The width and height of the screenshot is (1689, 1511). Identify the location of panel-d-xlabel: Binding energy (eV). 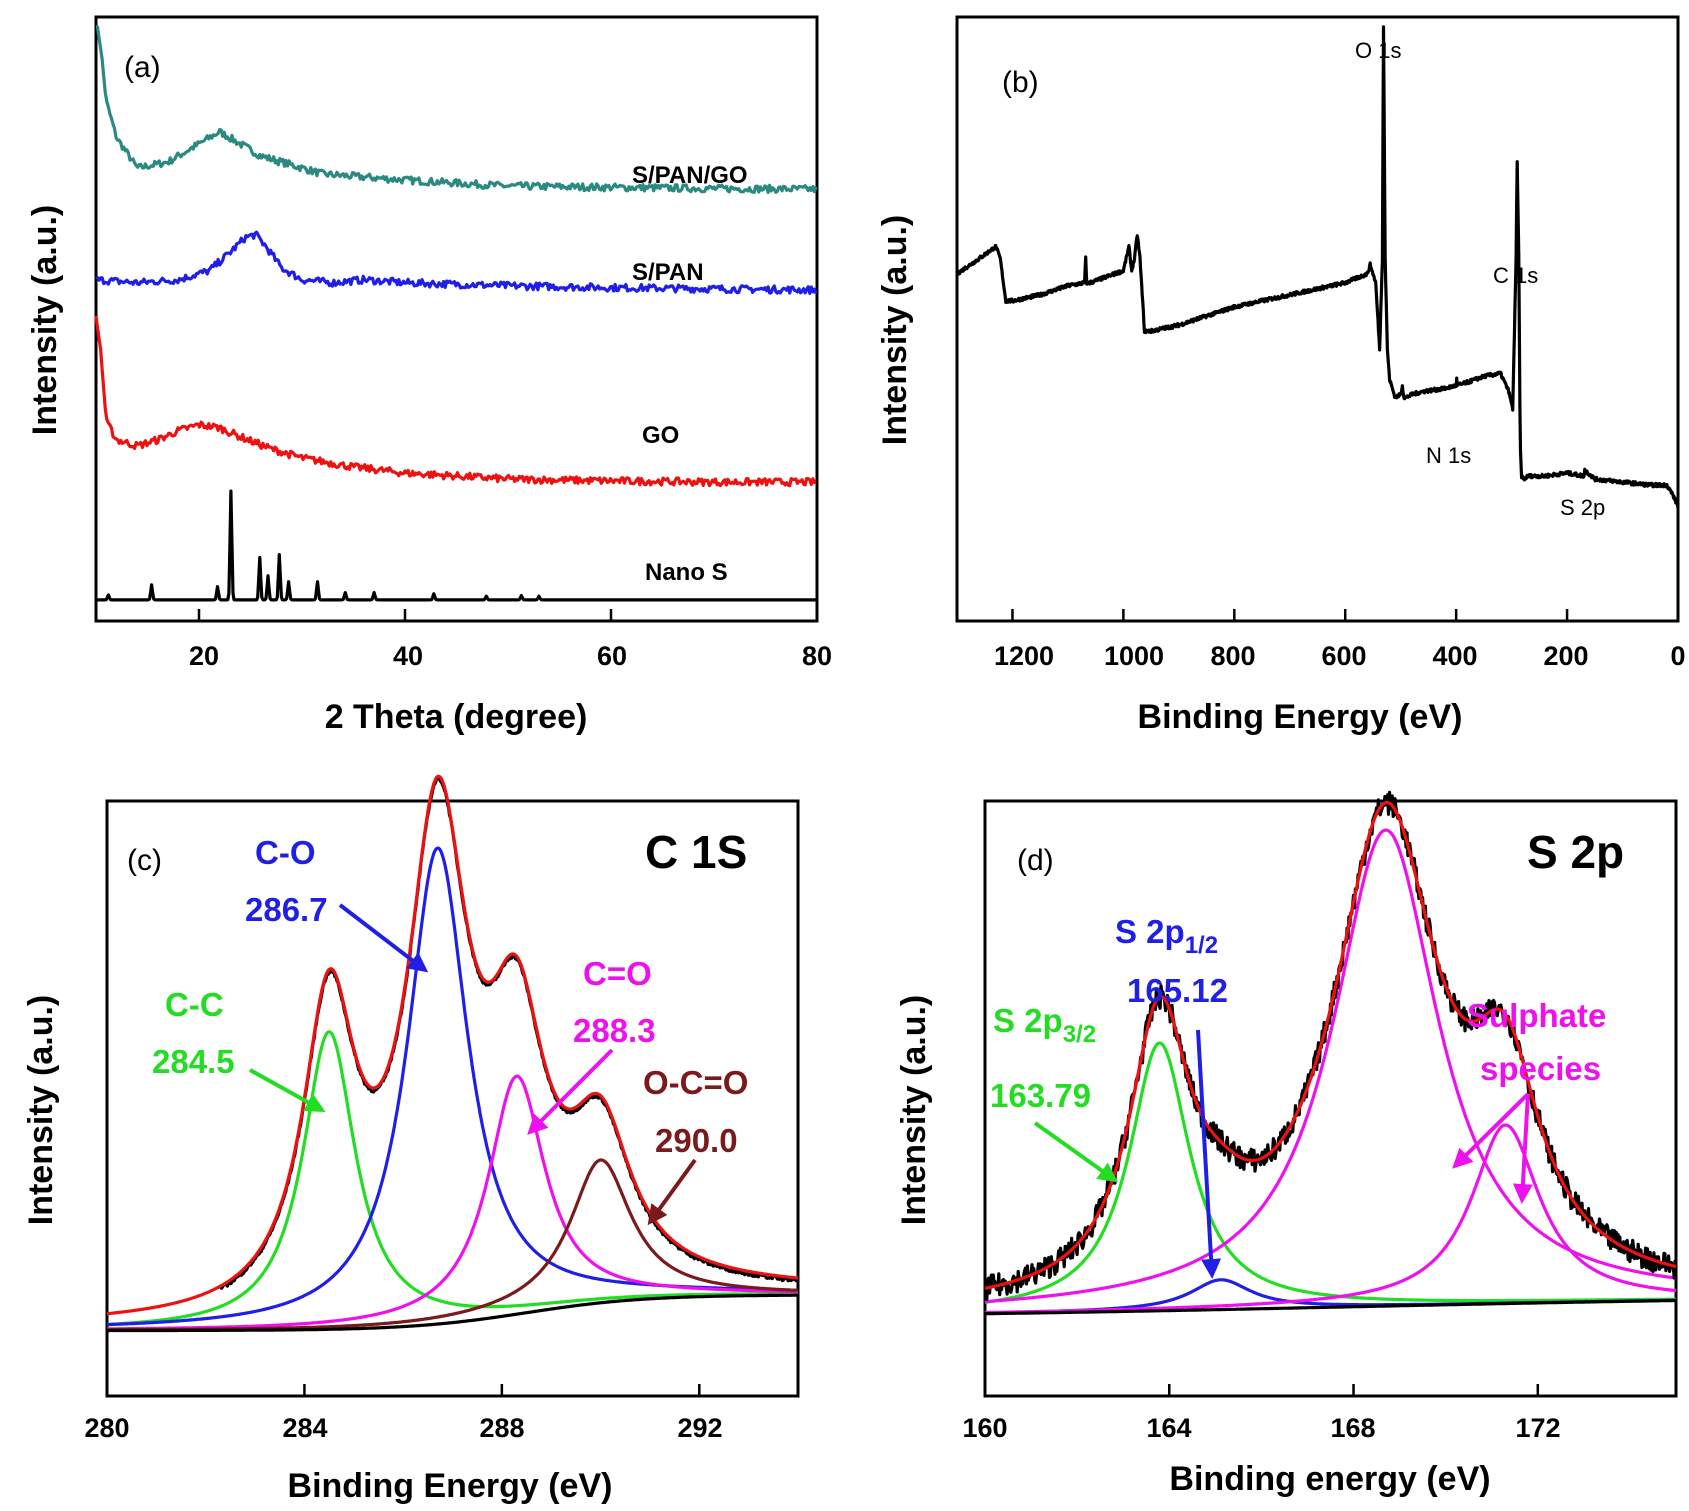
(1329, 1479).